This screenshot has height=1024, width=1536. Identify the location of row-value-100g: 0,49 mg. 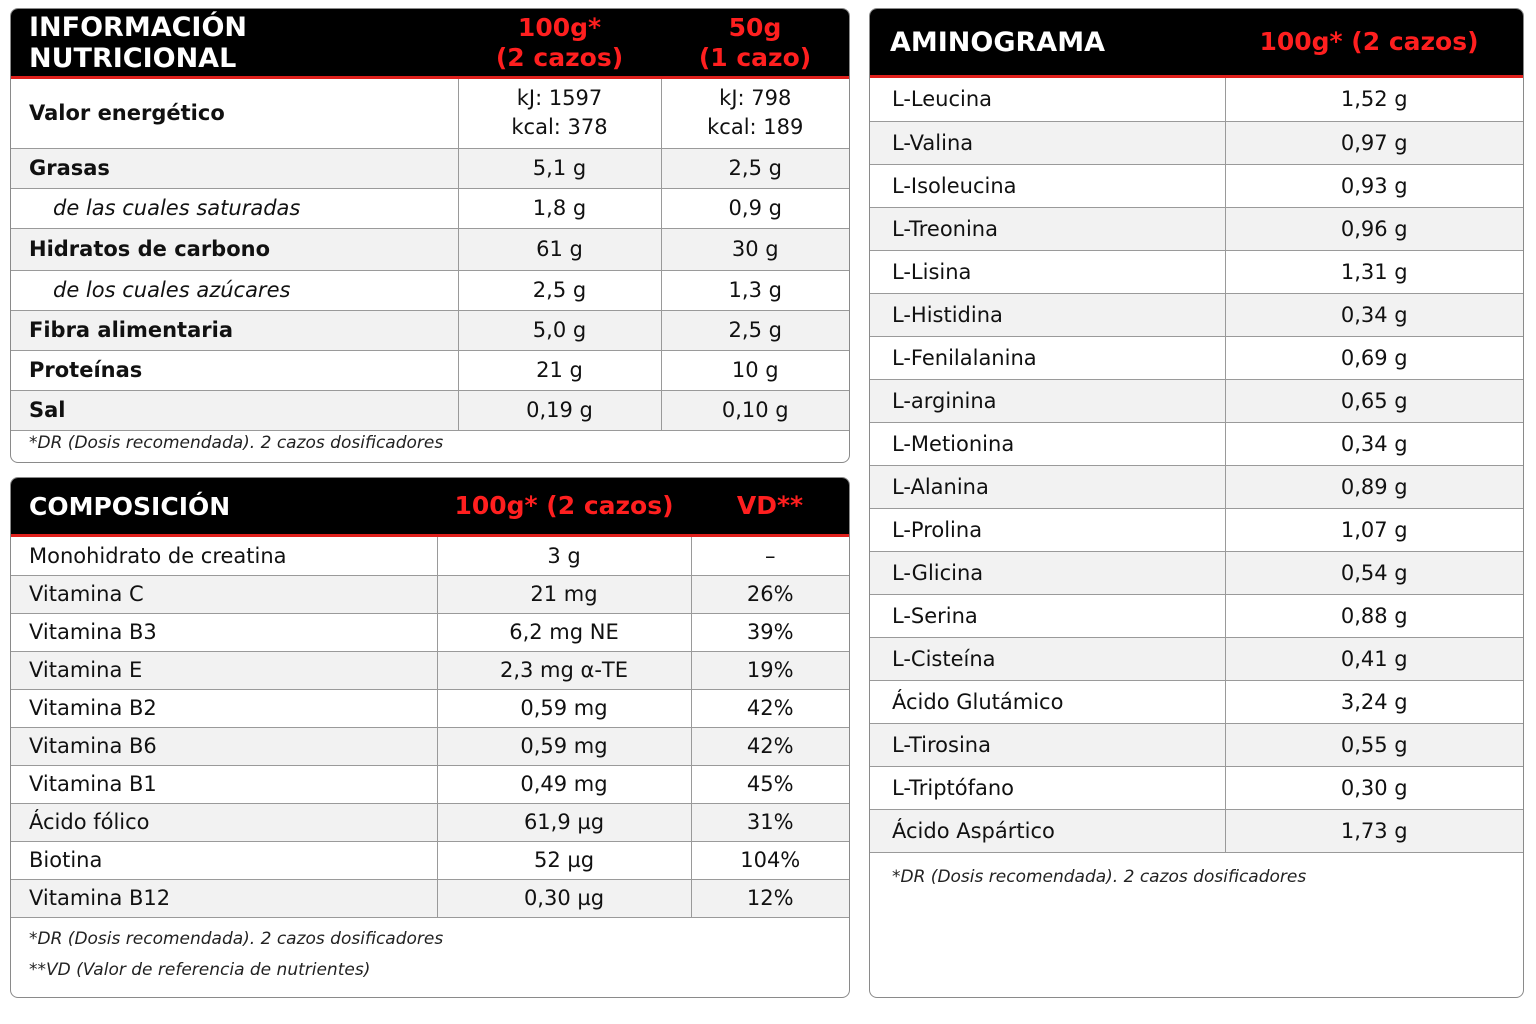
(564, 784).